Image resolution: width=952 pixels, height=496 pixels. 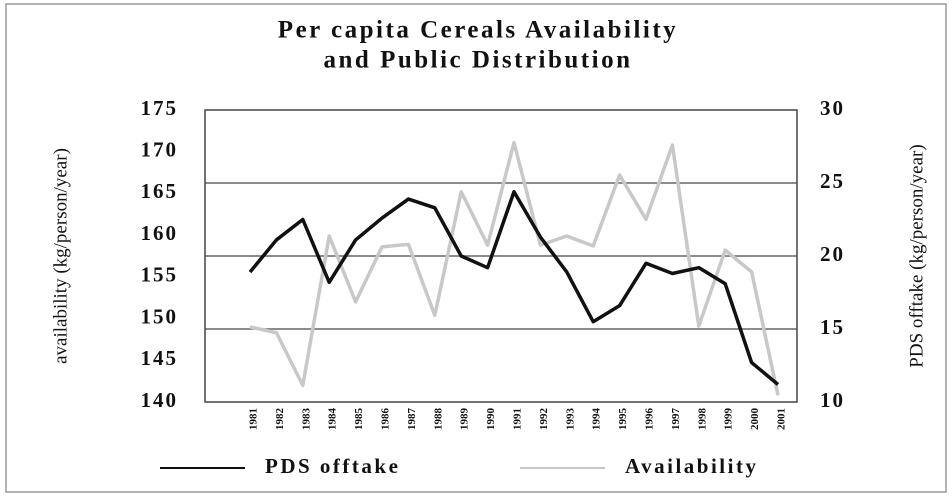 I want to click on x-tick-label: 1983, so click(x=306, y=419).